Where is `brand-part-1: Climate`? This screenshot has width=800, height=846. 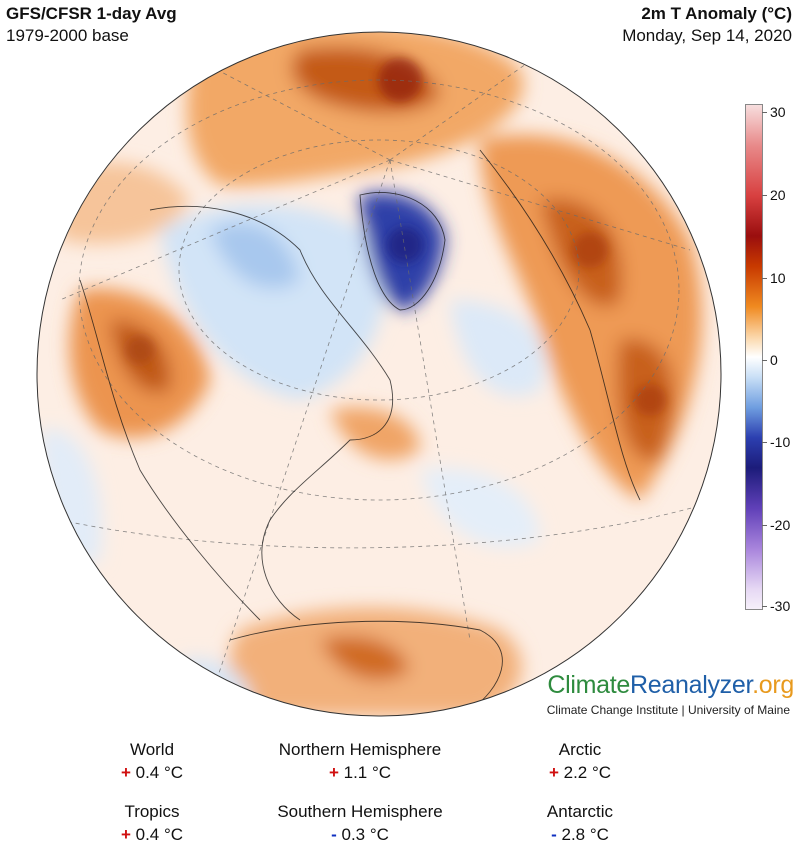 brand-part-1: Climate is located at coordinates (589, 685).